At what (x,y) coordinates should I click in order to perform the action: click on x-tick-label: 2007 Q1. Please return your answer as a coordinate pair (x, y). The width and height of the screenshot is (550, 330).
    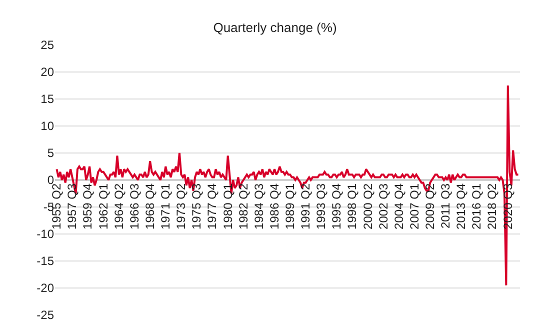
    Looking at the image, I should click on (414, 206).